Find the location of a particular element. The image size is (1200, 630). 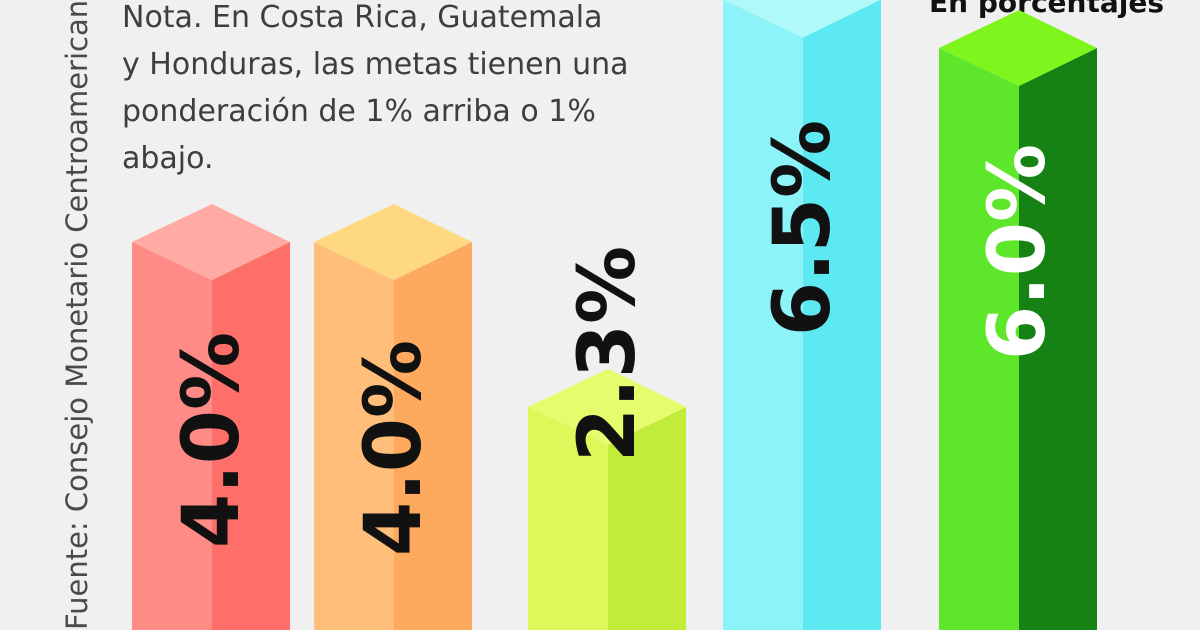

bar-value-label: 6.0% is located at coordinates (1018, 252).